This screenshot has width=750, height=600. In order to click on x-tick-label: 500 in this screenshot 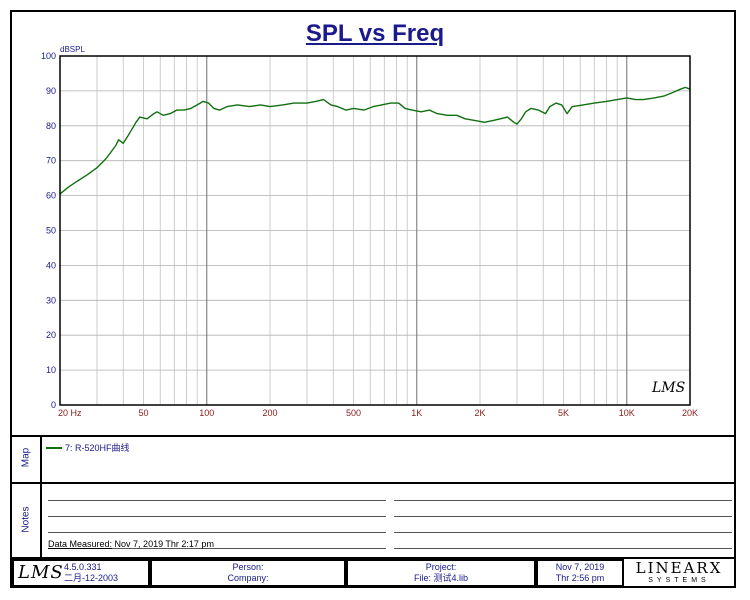, I will do `click(353, 413)`.